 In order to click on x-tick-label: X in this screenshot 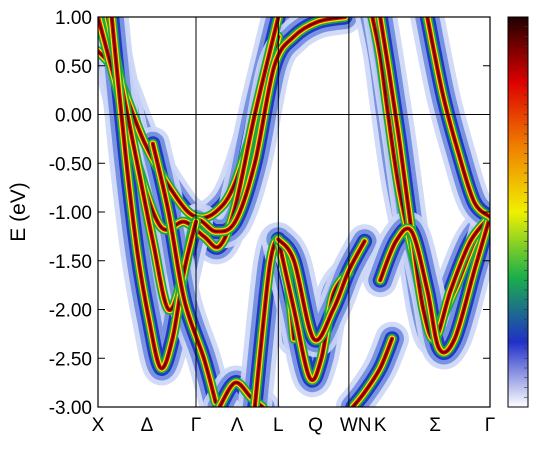, I will do `click(98, 425)`.